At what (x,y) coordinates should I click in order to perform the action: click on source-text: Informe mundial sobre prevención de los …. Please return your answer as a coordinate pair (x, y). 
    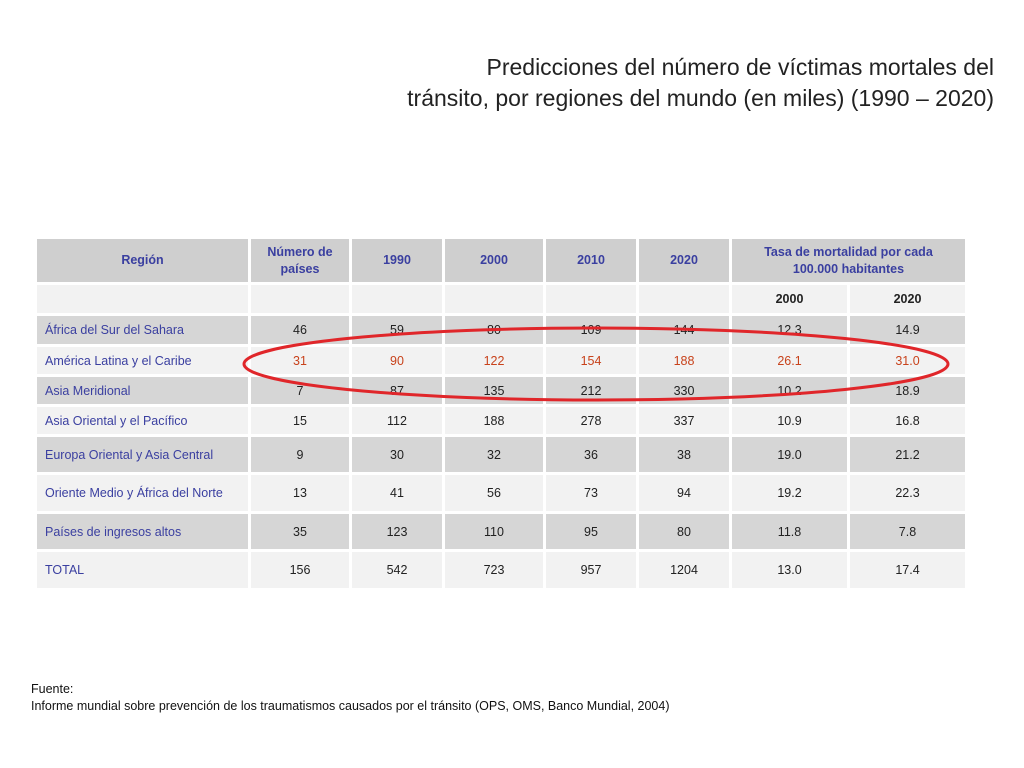
    Looking at the image, I should click on (350, 706).